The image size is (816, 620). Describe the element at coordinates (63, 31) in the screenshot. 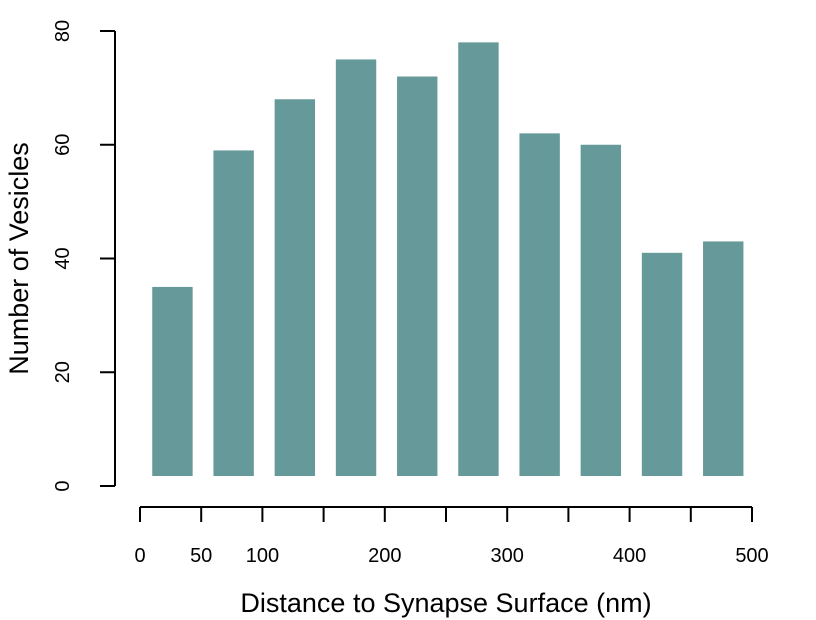

I see `y-tick-label: 80` at that location.